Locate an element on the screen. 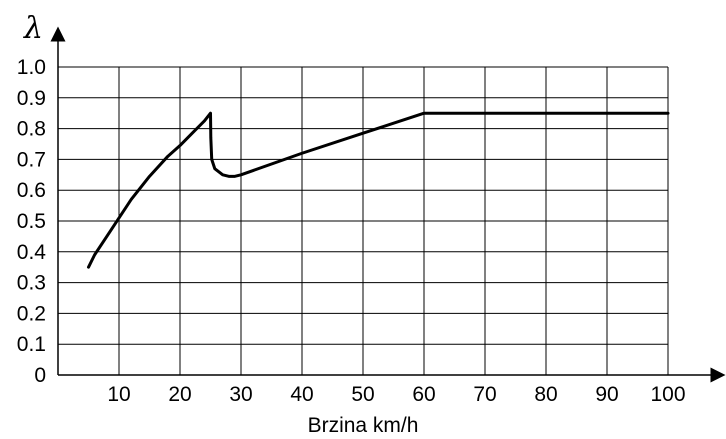 The width and height of the screenshot is (726, 439). y-tick-label: 0.8 is located at coordinates (31, 129).